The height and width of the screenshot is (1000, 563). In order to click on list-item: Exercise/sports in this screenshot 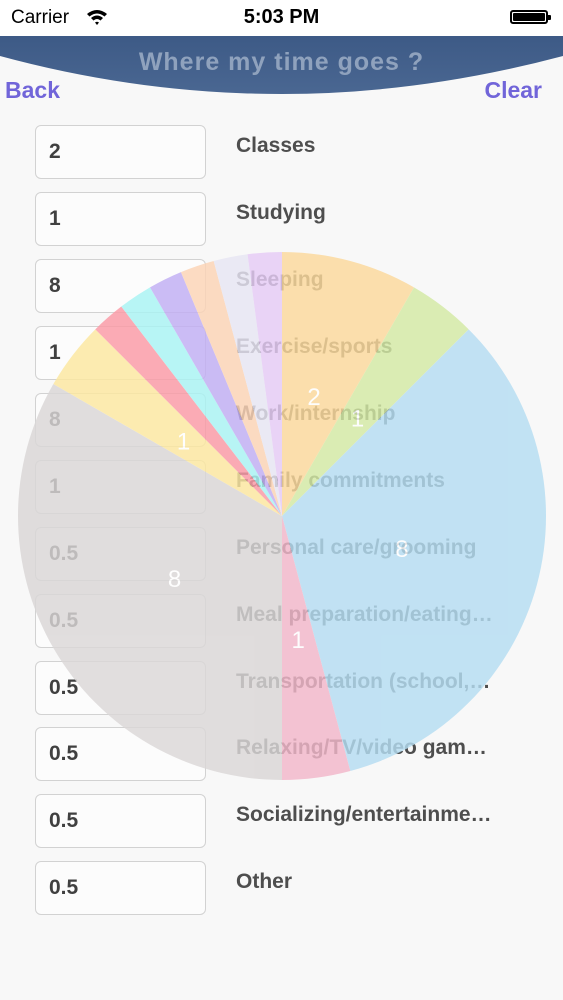, I will do `click(281, 353)`.